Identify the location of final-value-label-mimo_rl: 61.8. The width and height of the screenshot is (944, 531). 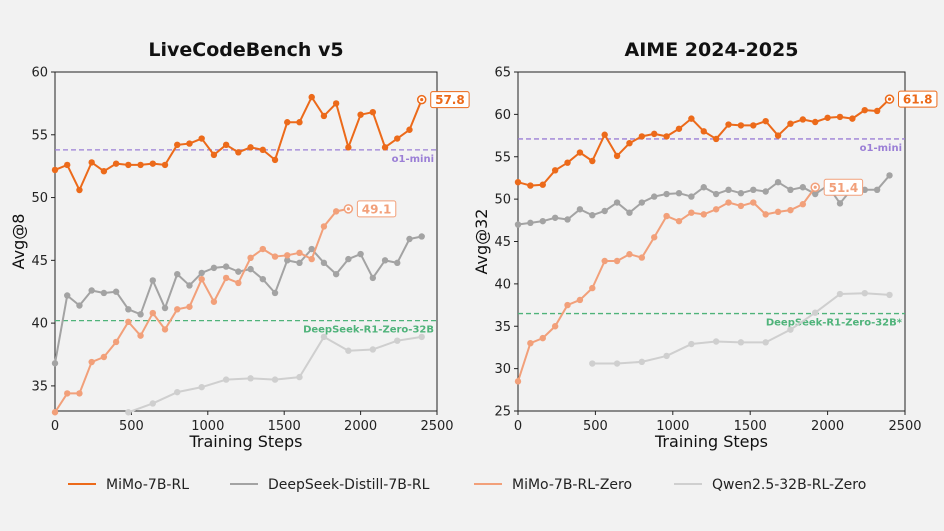
(918, 100).